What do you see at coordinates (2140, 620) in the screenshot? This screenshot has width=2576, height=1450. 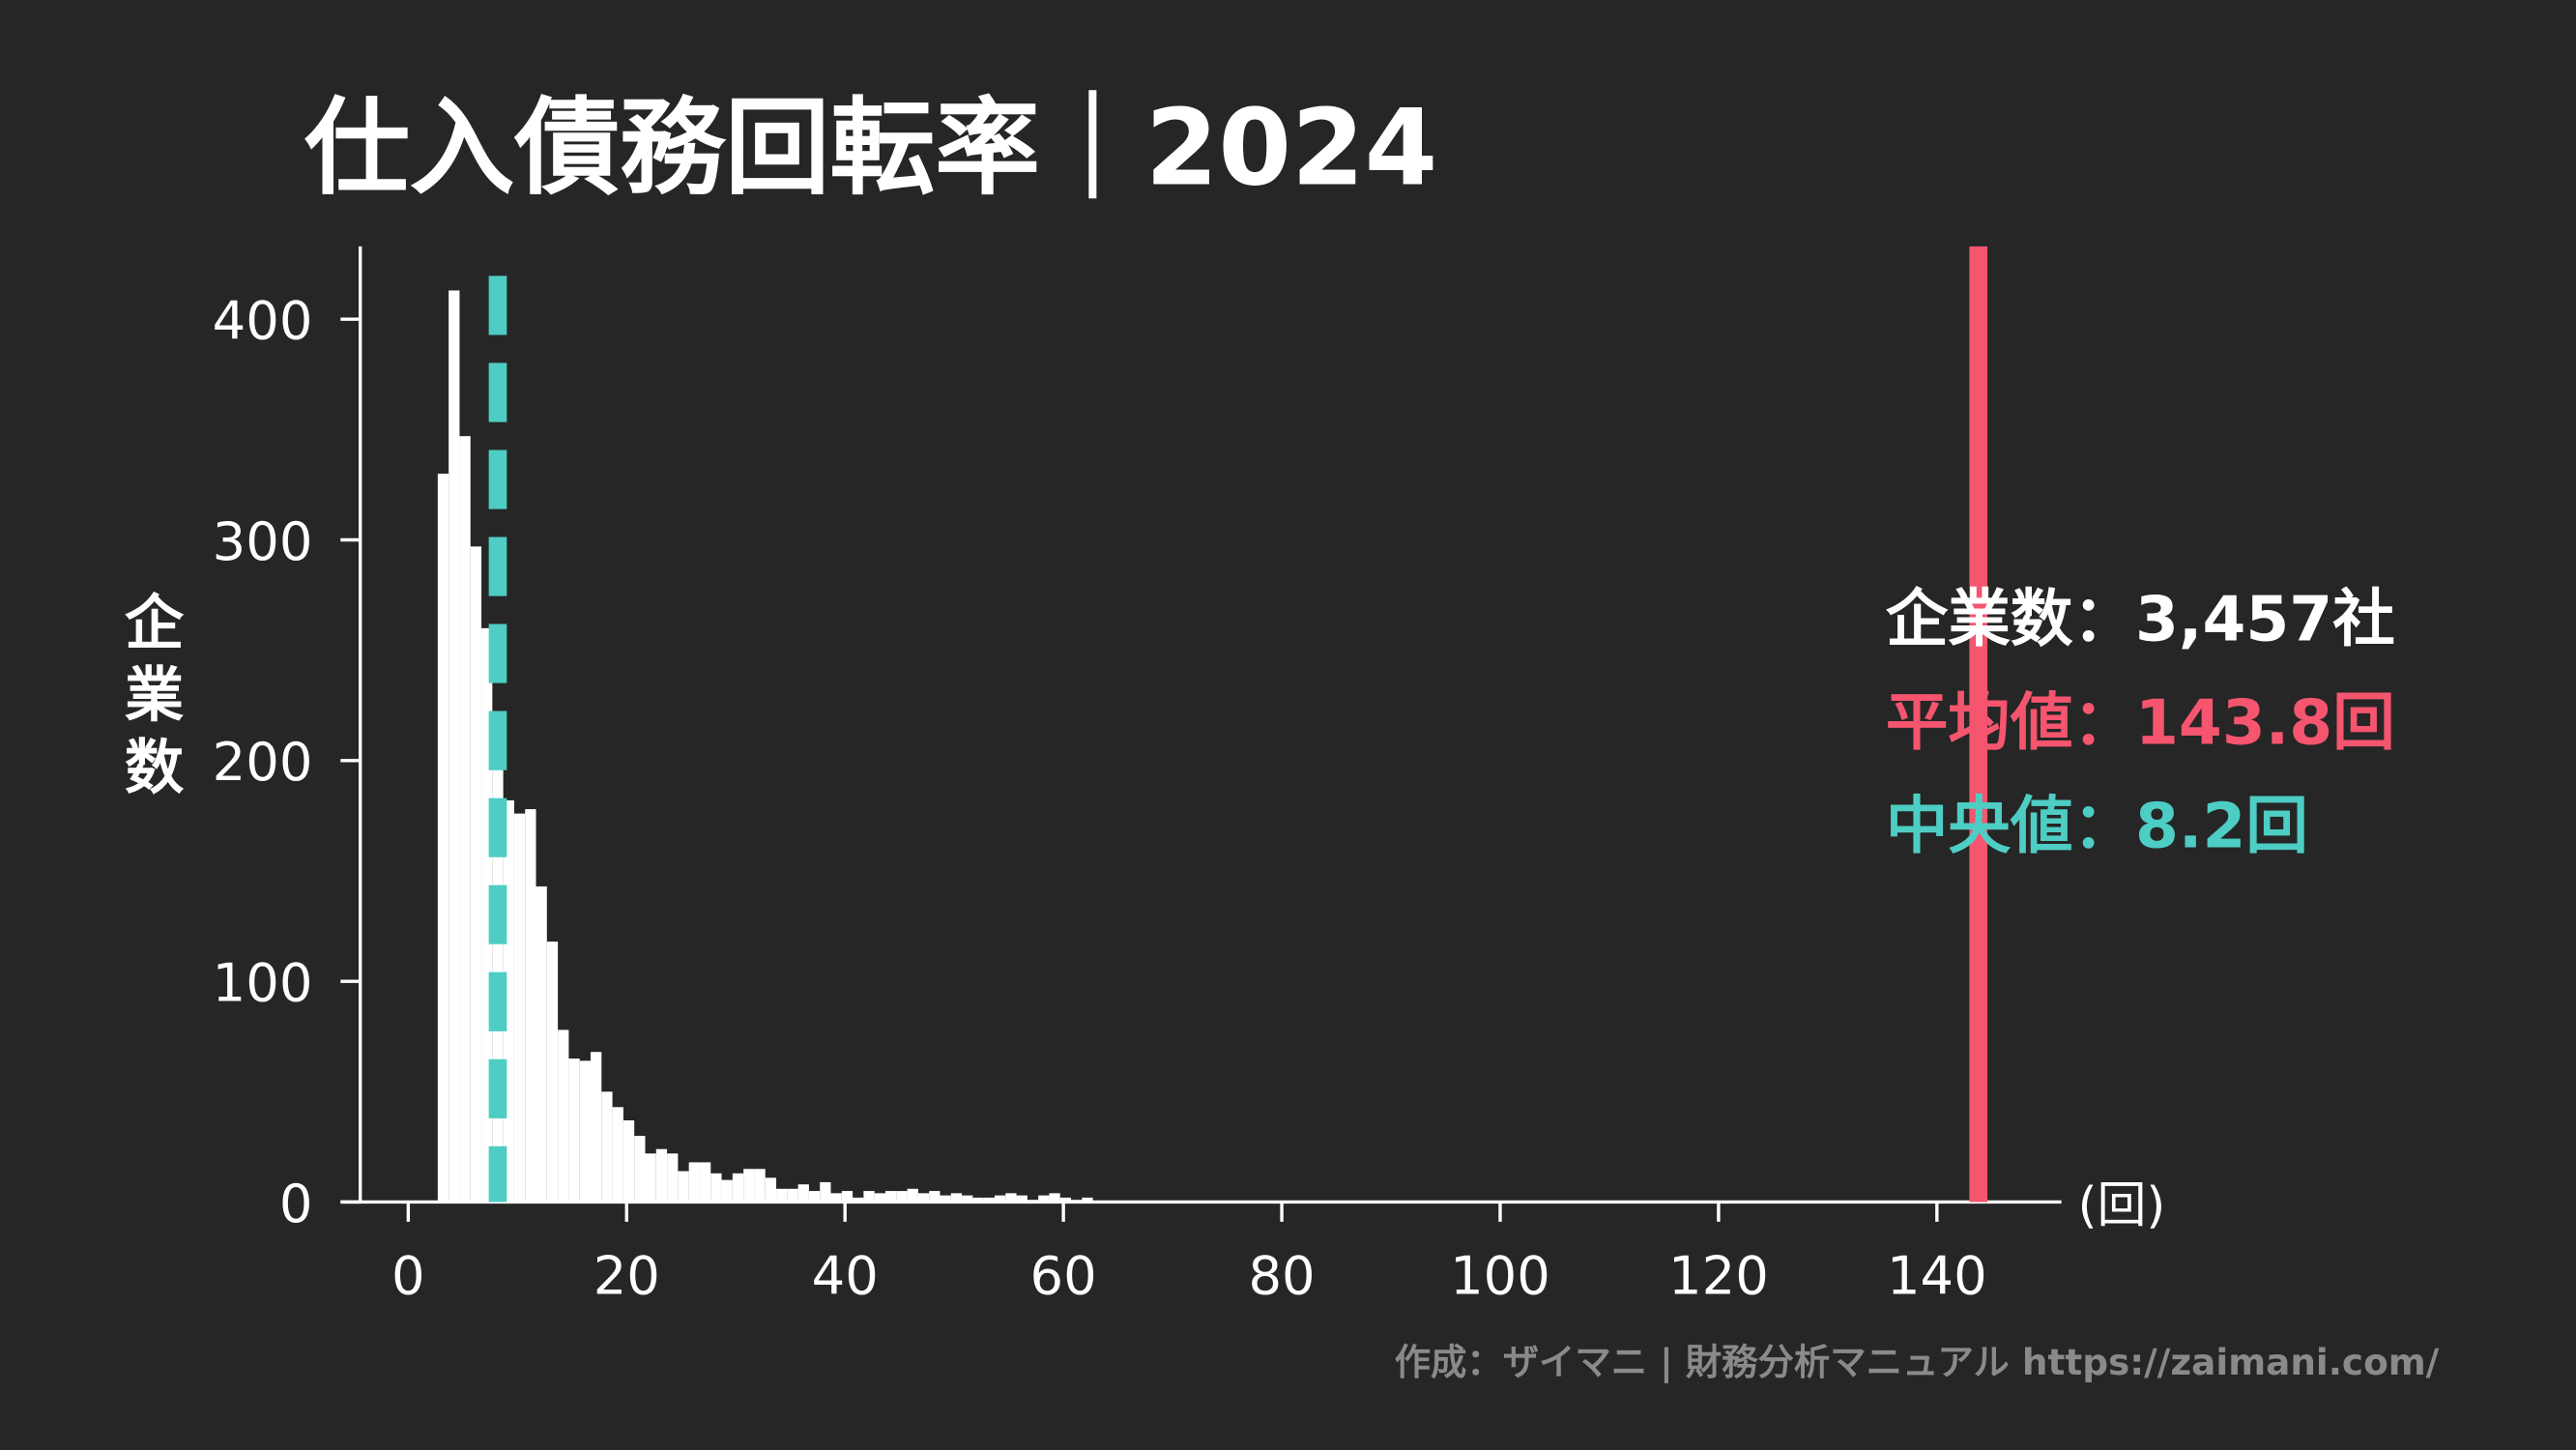 I see `annotation: 企業数：3,457社` at bounding box center [2140, 620].